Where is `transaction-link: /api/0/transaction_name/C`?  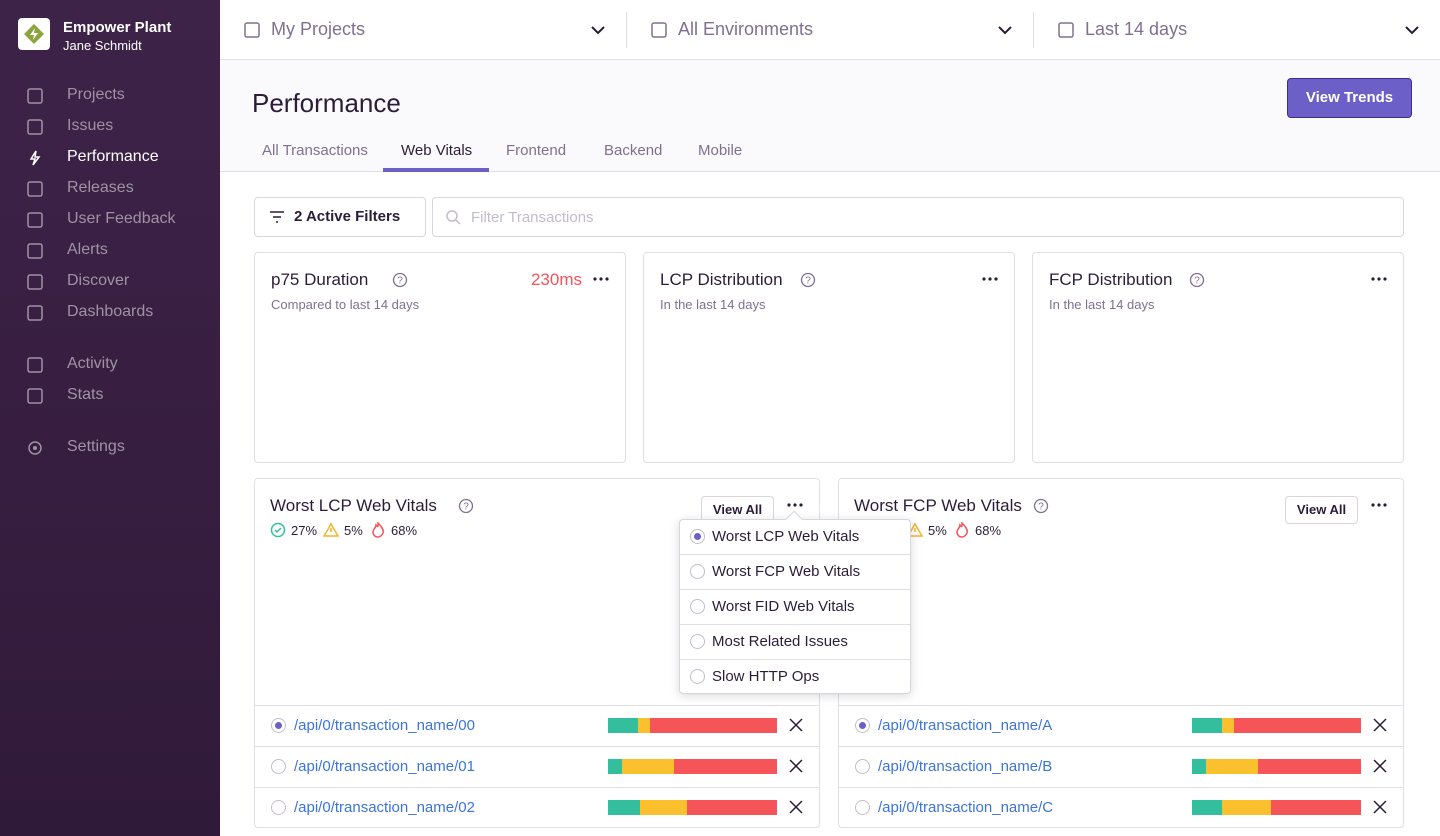 transaction-link: /api/0/transaction_name/C is located at coordinates (965, 807).